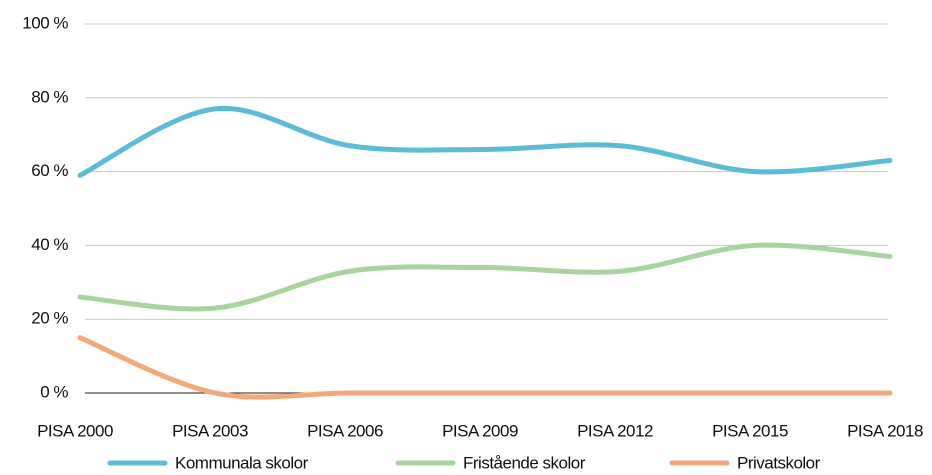 This screenshot has width=932, height=475. What do you see at coordinates (210, 430) in the screenshot?
I see `x-tick-label: PISA 2003` at bounding box center [210, 430].